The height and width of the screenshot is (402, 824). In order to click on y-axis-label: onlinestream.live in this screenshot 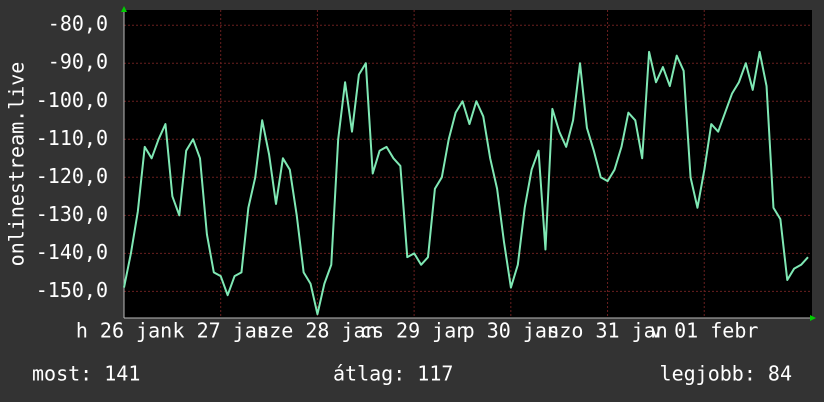, I will do `click(17, 164)`.